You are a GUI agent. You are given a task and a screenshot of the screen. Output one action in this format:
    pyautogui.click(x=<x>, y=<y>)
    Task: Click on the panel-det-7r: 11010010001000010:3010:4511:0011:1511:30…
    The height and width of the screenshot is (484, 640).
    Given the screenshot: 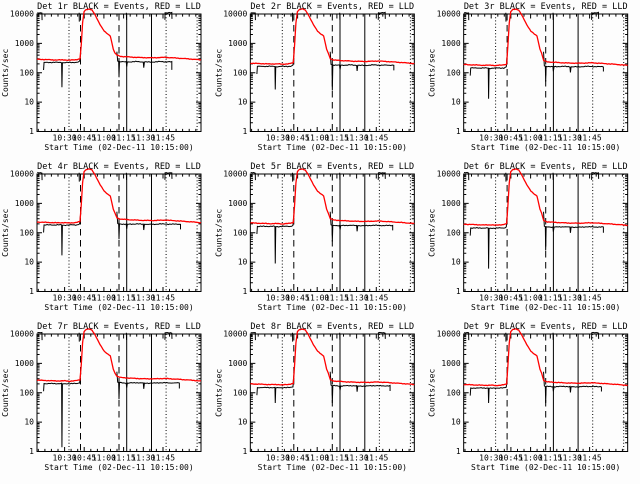 What is the action you would take?
    pyautogui.click(x=101, y=397)
    